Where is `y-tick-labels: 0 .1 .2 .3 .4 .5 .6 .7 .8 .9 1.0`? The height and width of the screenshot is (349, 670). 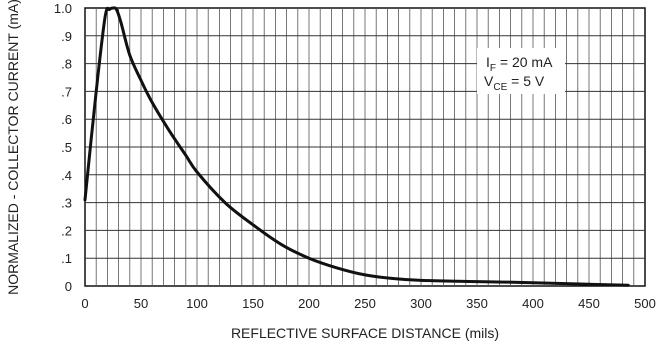
y-tick-labels: 0 .1 .2 .3 .4 .5 .6 .7 .8 .9 1.0 is located at coordinates (63, 147).